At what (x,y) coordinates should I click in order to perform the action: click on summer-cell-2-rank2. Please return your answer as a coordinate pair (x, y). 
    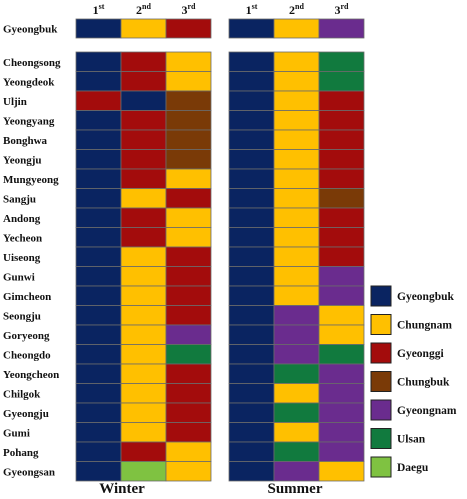
    Looking at the image, I should click on (296, 81).